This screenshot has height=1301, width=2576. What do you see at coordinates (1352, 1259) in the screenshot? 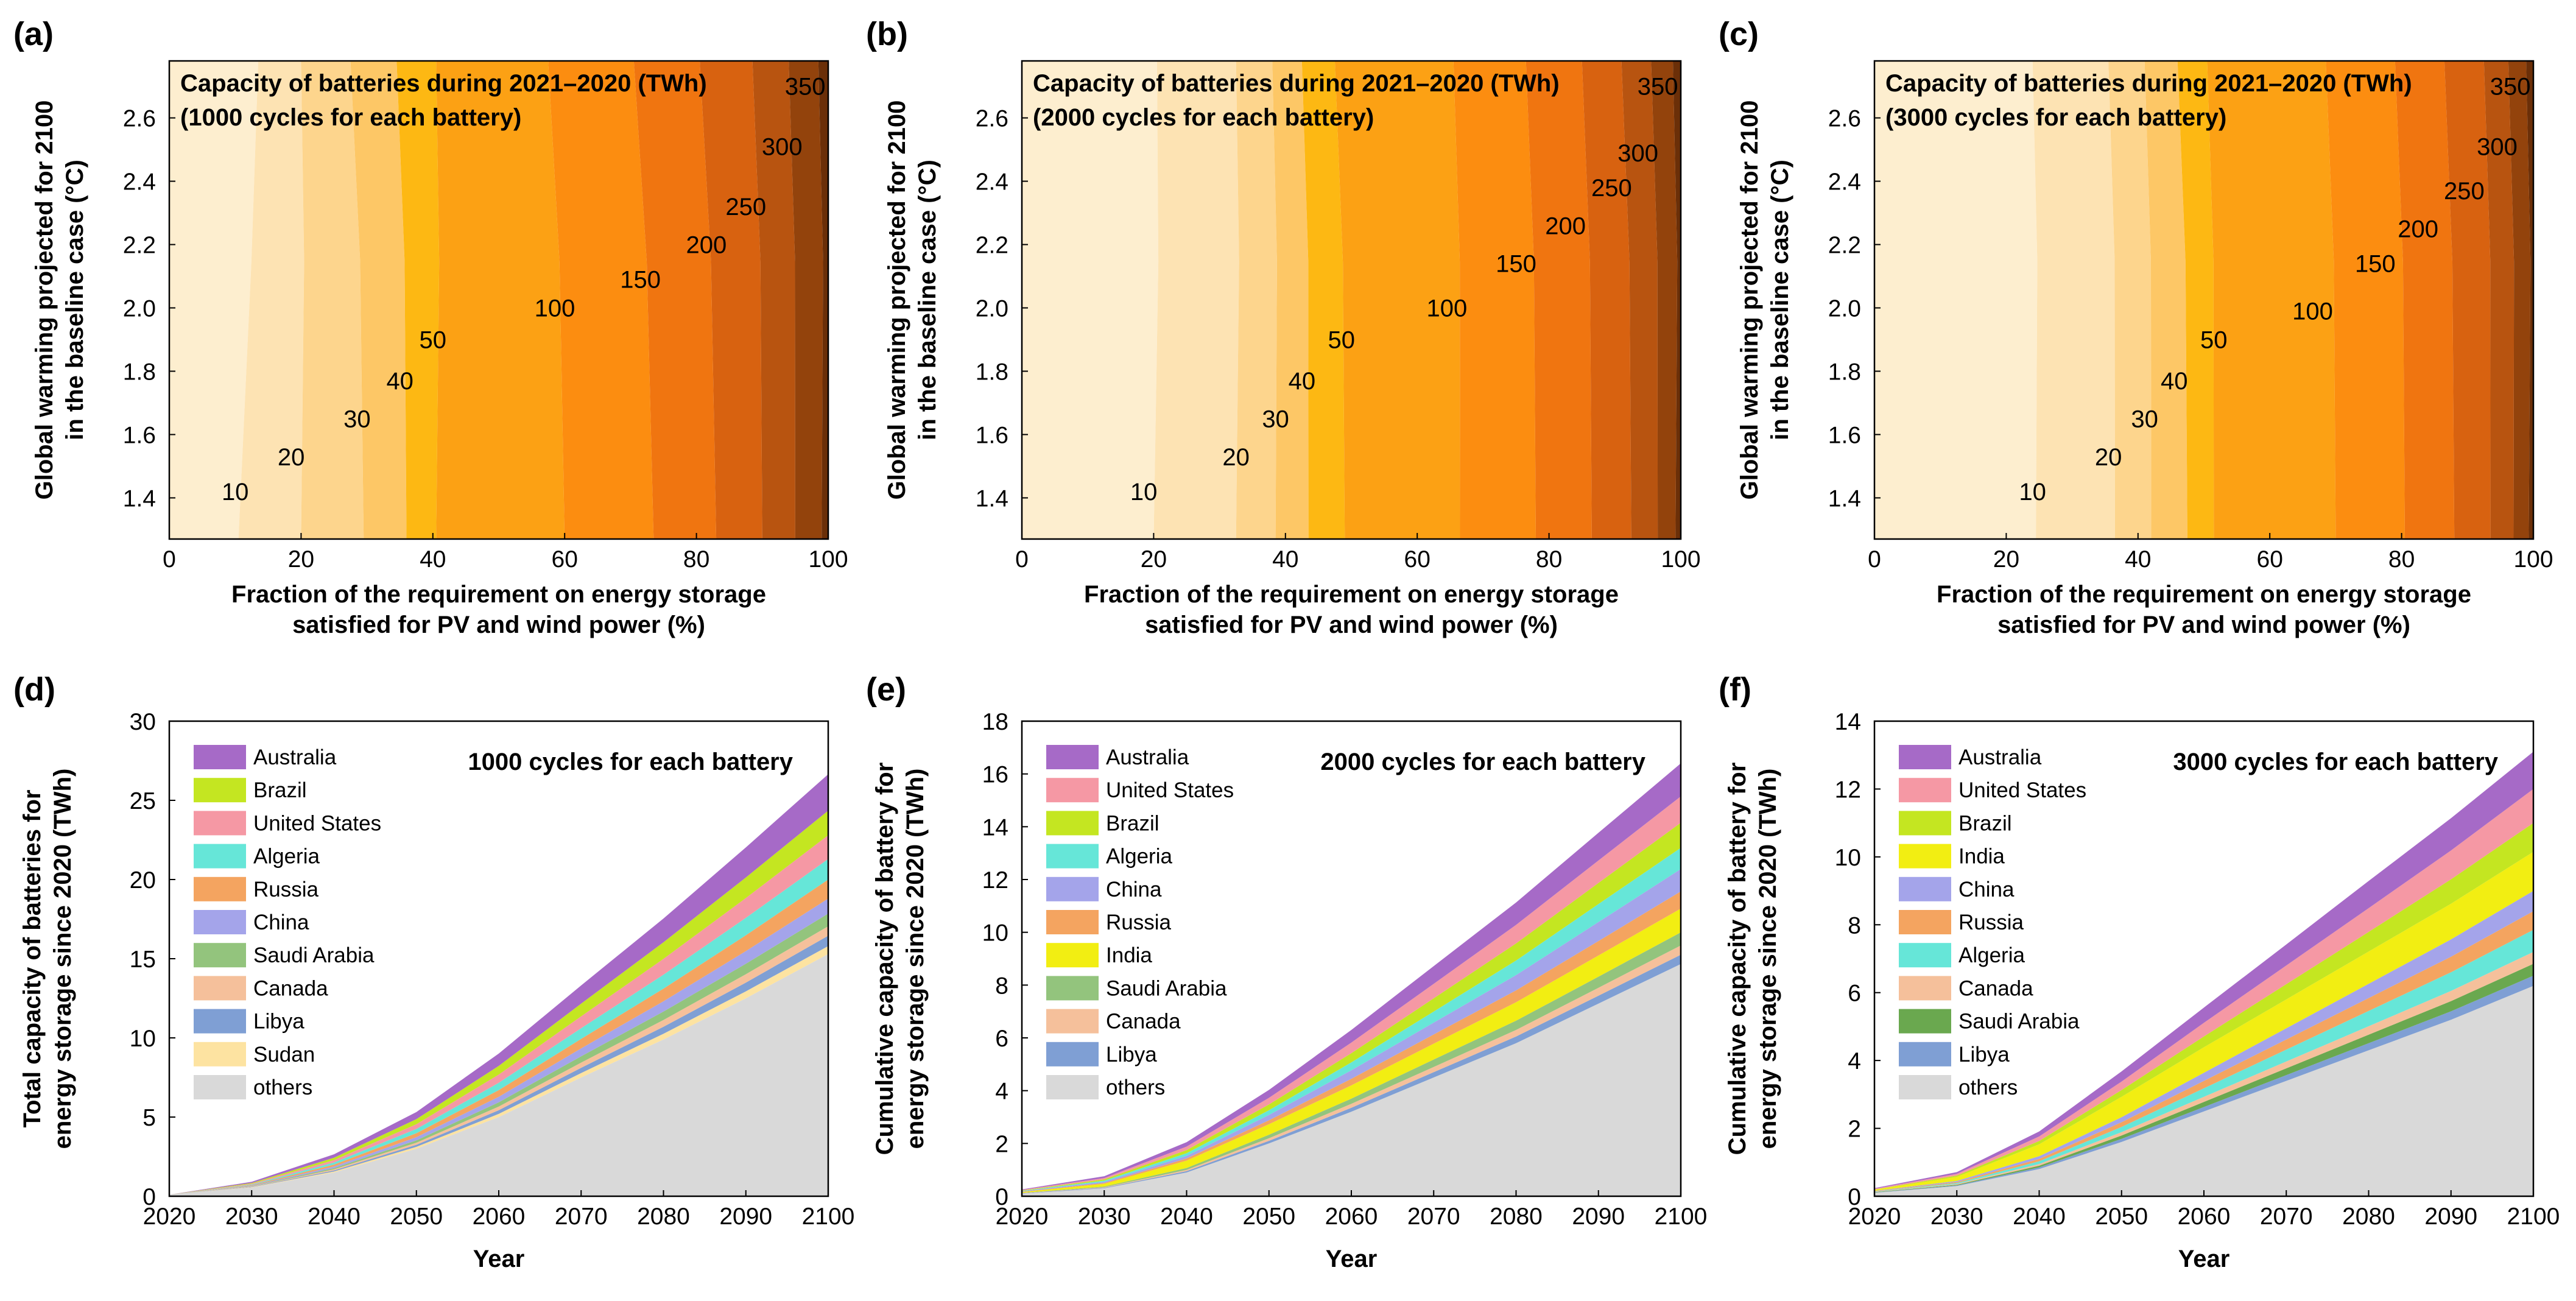
I see `x-axis-title: Year` at bounding box center [1352, 1259].